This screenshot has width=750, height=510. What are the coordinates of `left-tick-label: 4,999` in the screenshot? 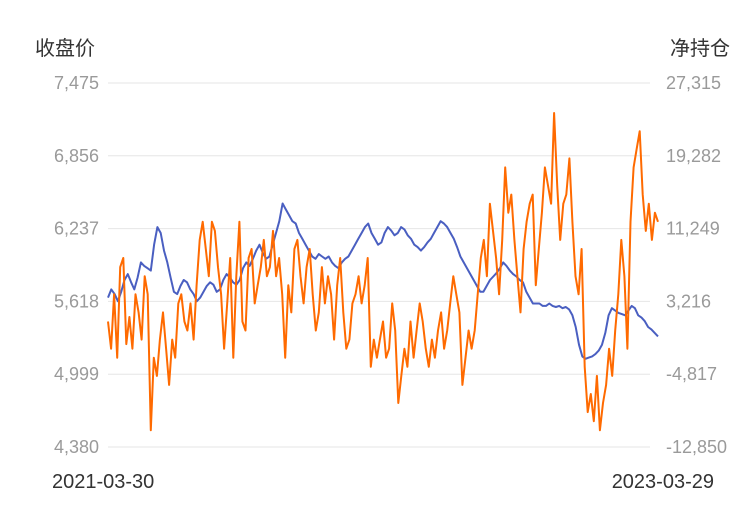 It's located at (76, 374).